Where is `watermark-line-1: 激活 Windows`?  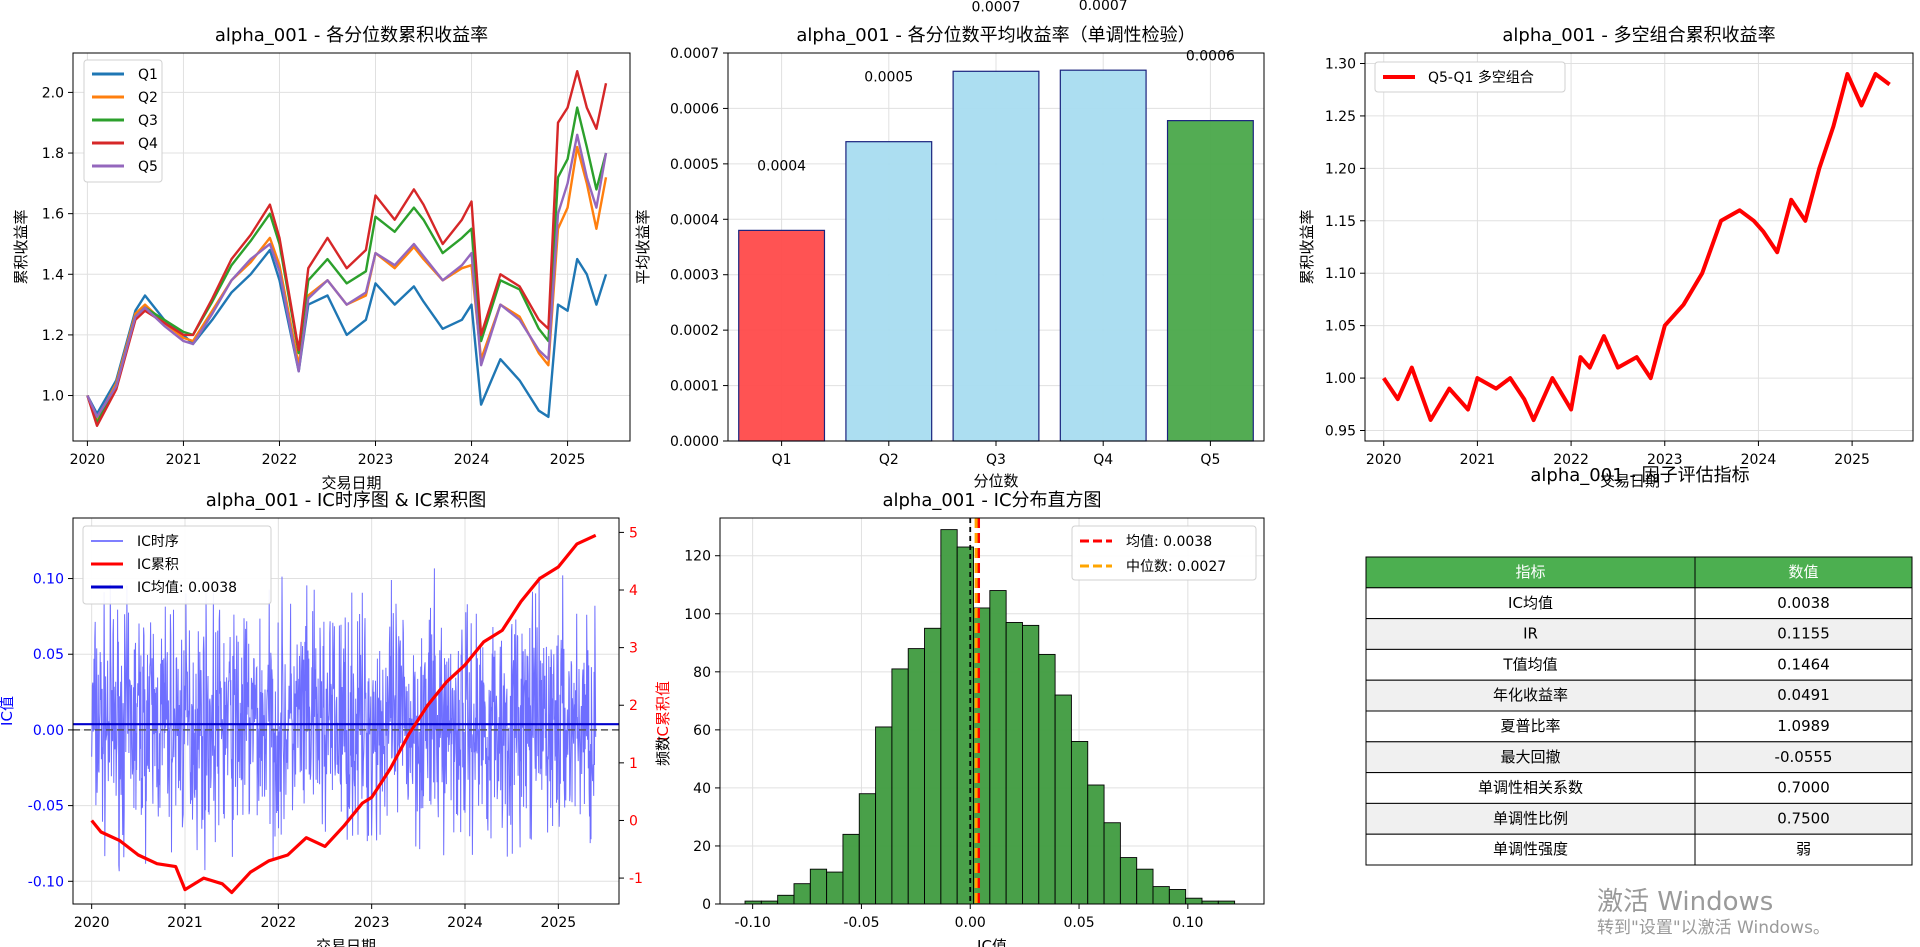
watermark-line-1: 激活 Windows is located at coordinates (1685, 902).